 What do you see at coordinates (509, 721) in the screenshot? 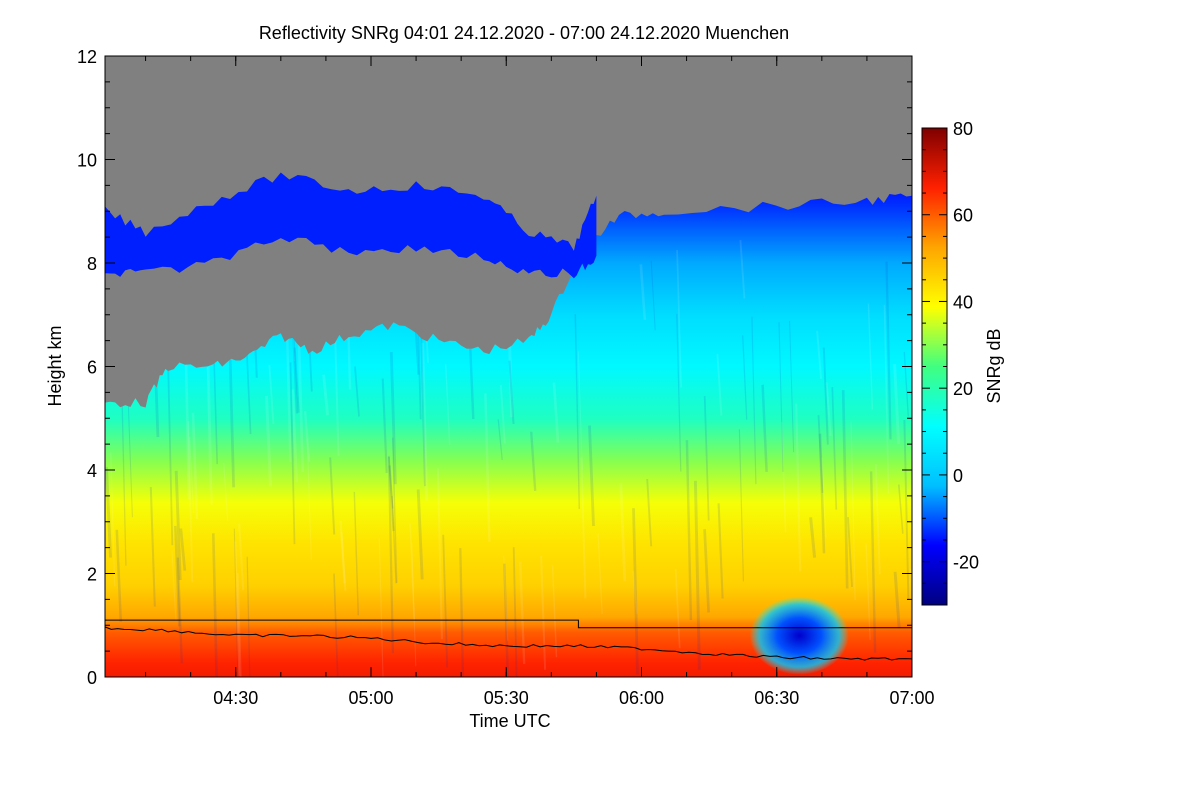
I see `x-axis-label: Time UTC` at bounding box center [509, 721].